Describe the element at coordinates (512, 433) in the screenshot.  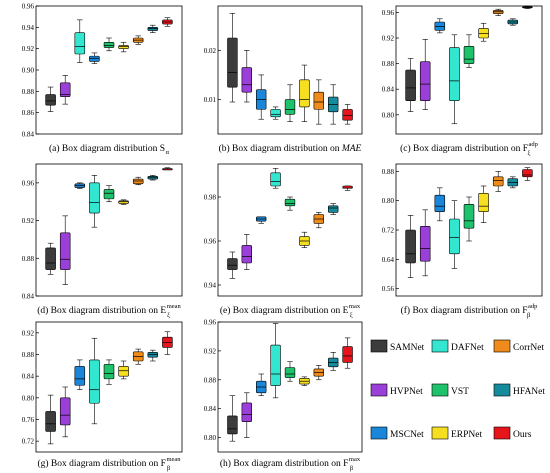
I see `legend-entry-ours: Ours` at that location.